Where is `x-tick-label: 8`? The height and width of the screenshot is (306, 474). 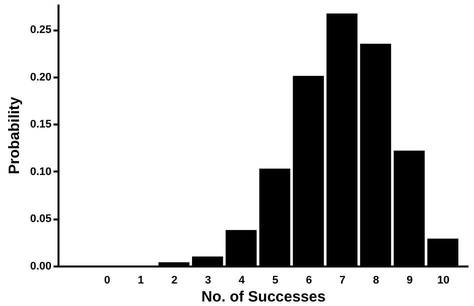
x-tick-label: 8 is located at coordinates (376, 280).